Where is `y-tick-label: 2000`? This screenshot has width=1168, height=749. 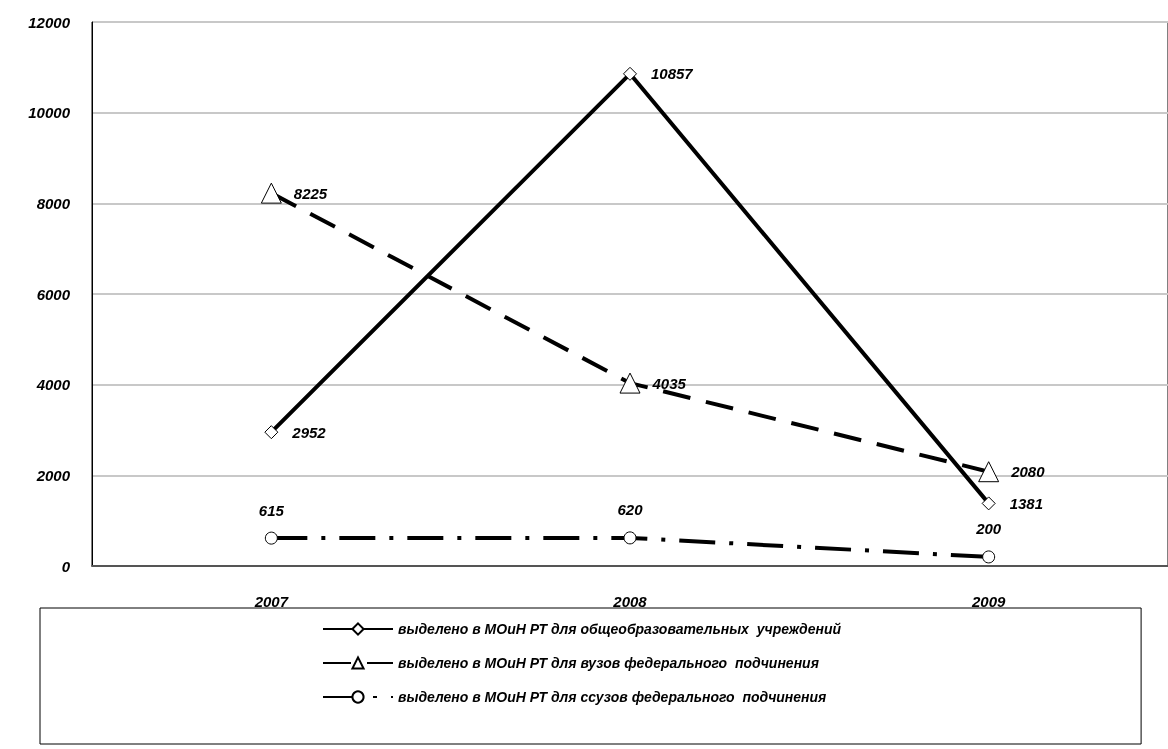 y-tick-label: 2000 is located at coordinates (53, 475).